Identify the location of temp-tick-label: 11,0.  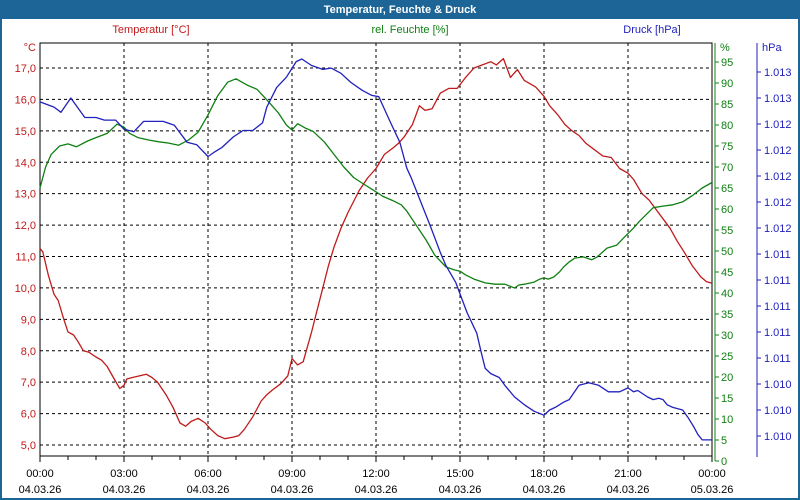
(25, 258).